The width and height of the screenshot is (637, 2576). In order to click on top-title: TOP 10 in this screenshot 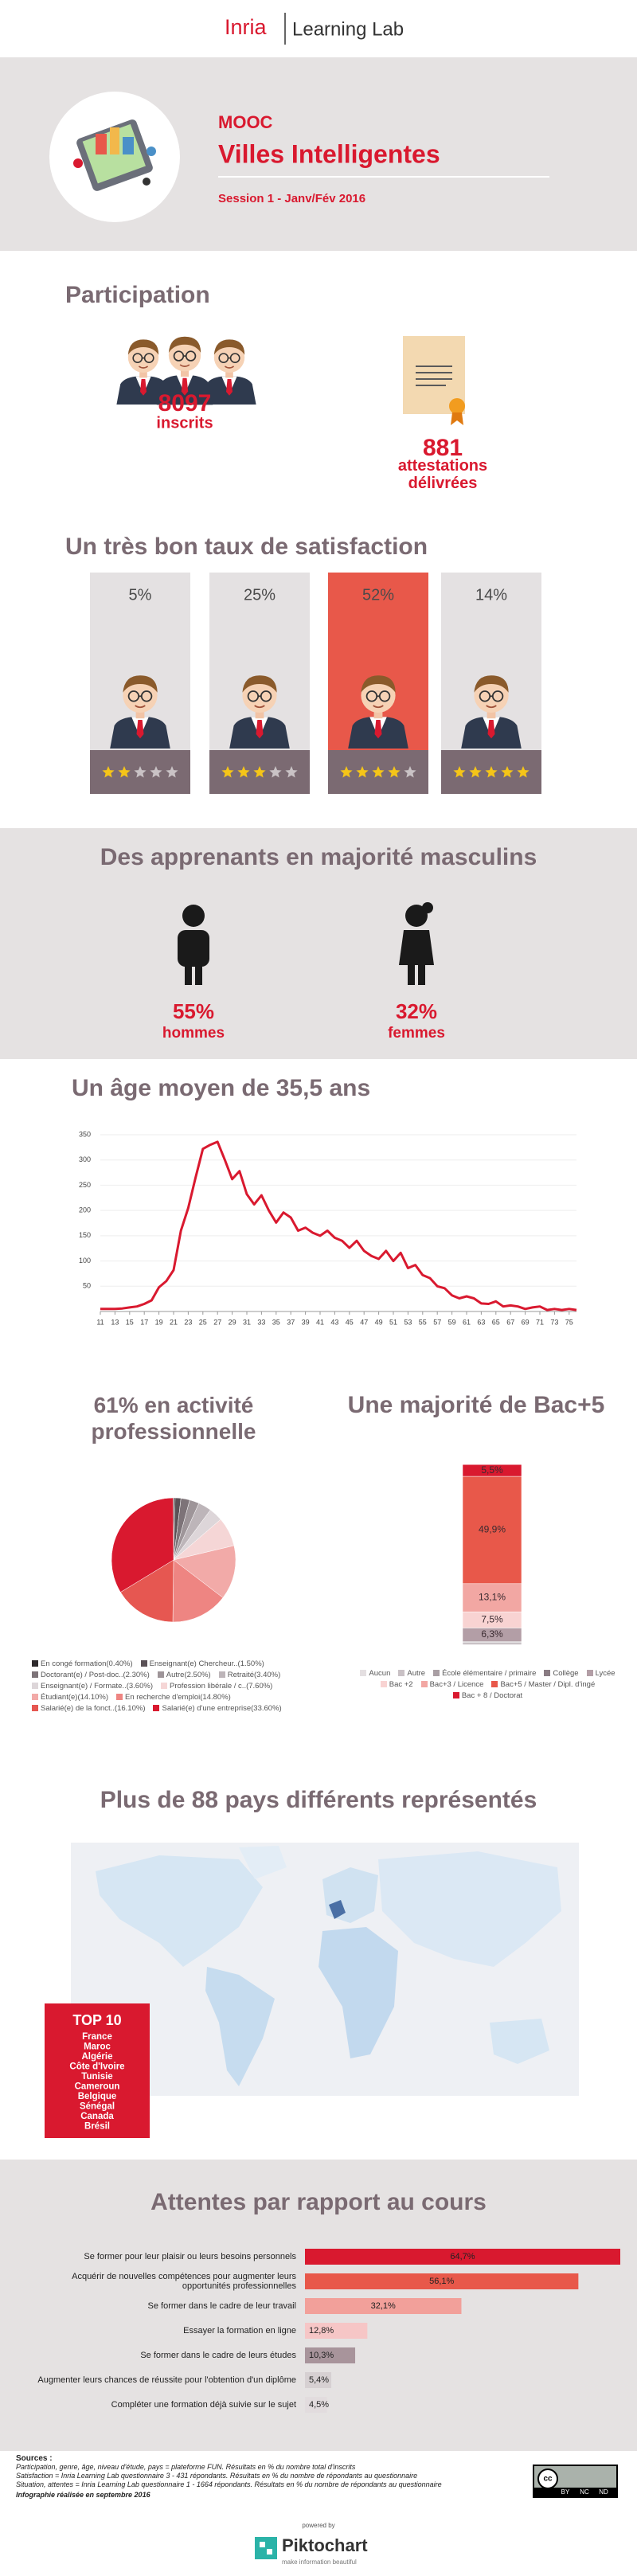, I will do `click(96, 2020)`.